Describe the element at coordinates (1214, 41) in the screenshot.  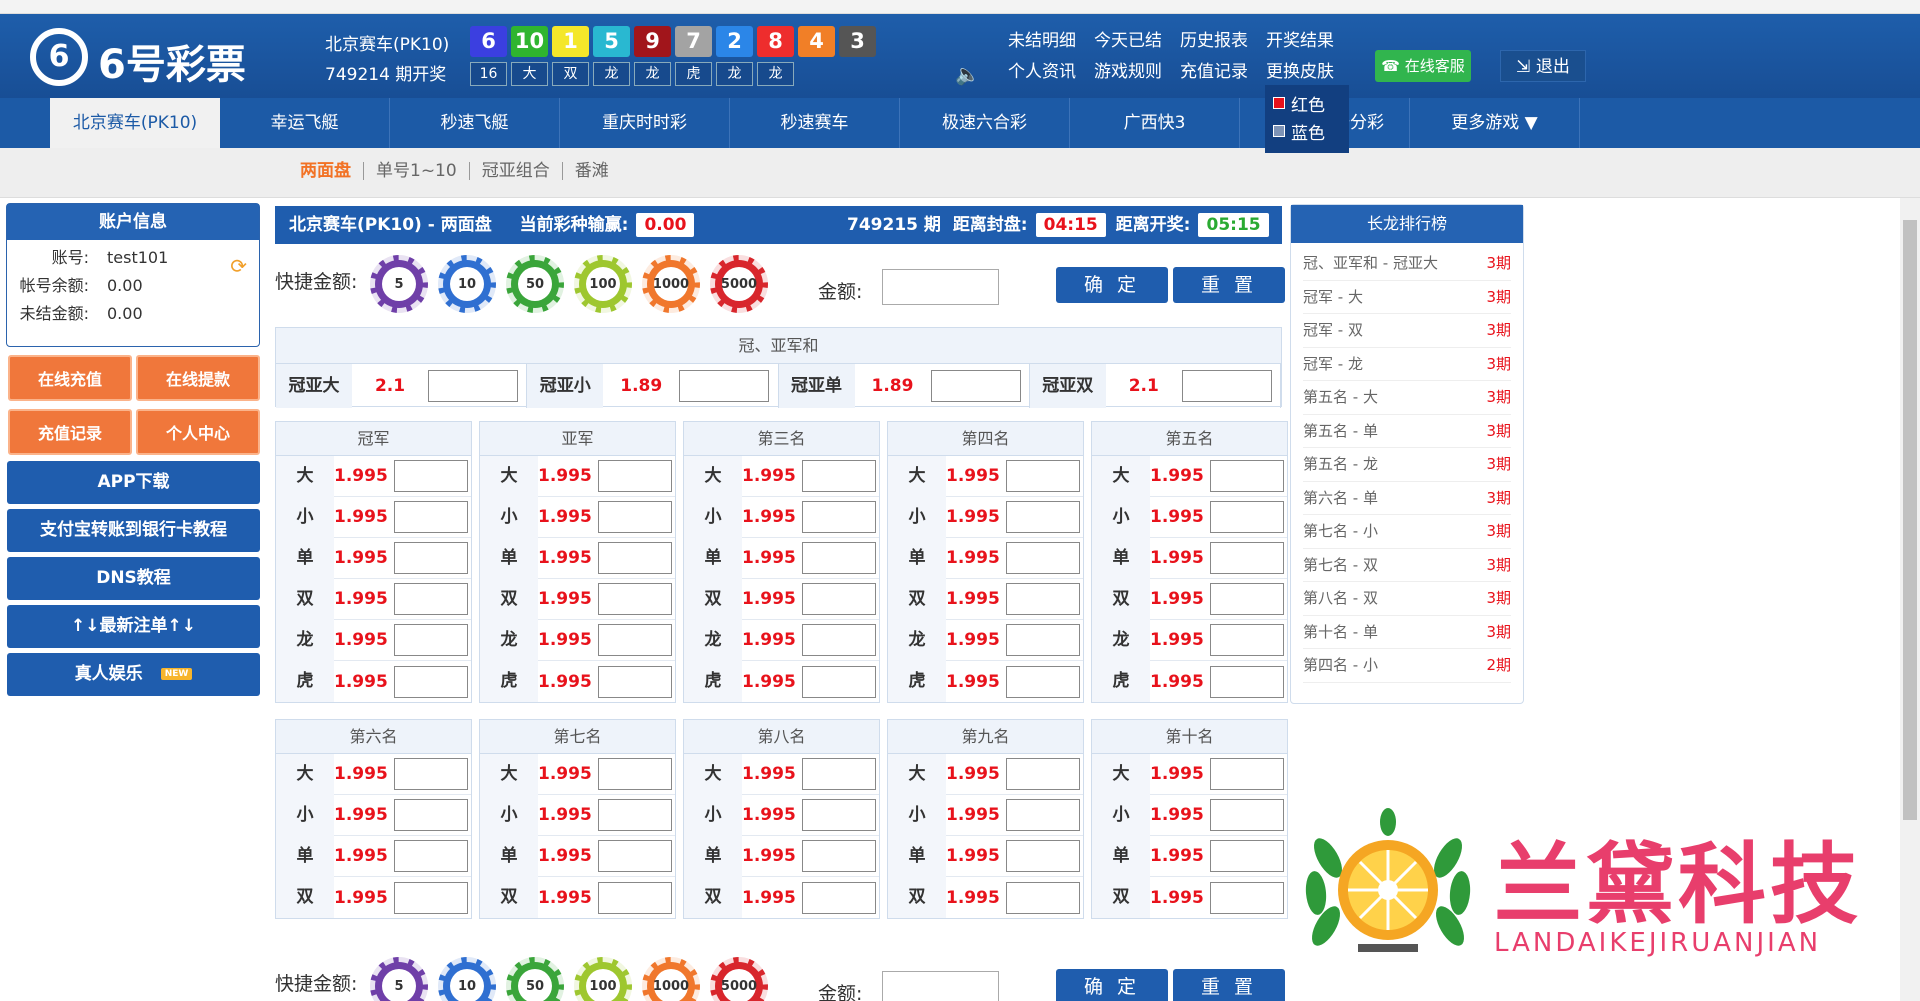
I see `top-link: 历史报表` at that location.